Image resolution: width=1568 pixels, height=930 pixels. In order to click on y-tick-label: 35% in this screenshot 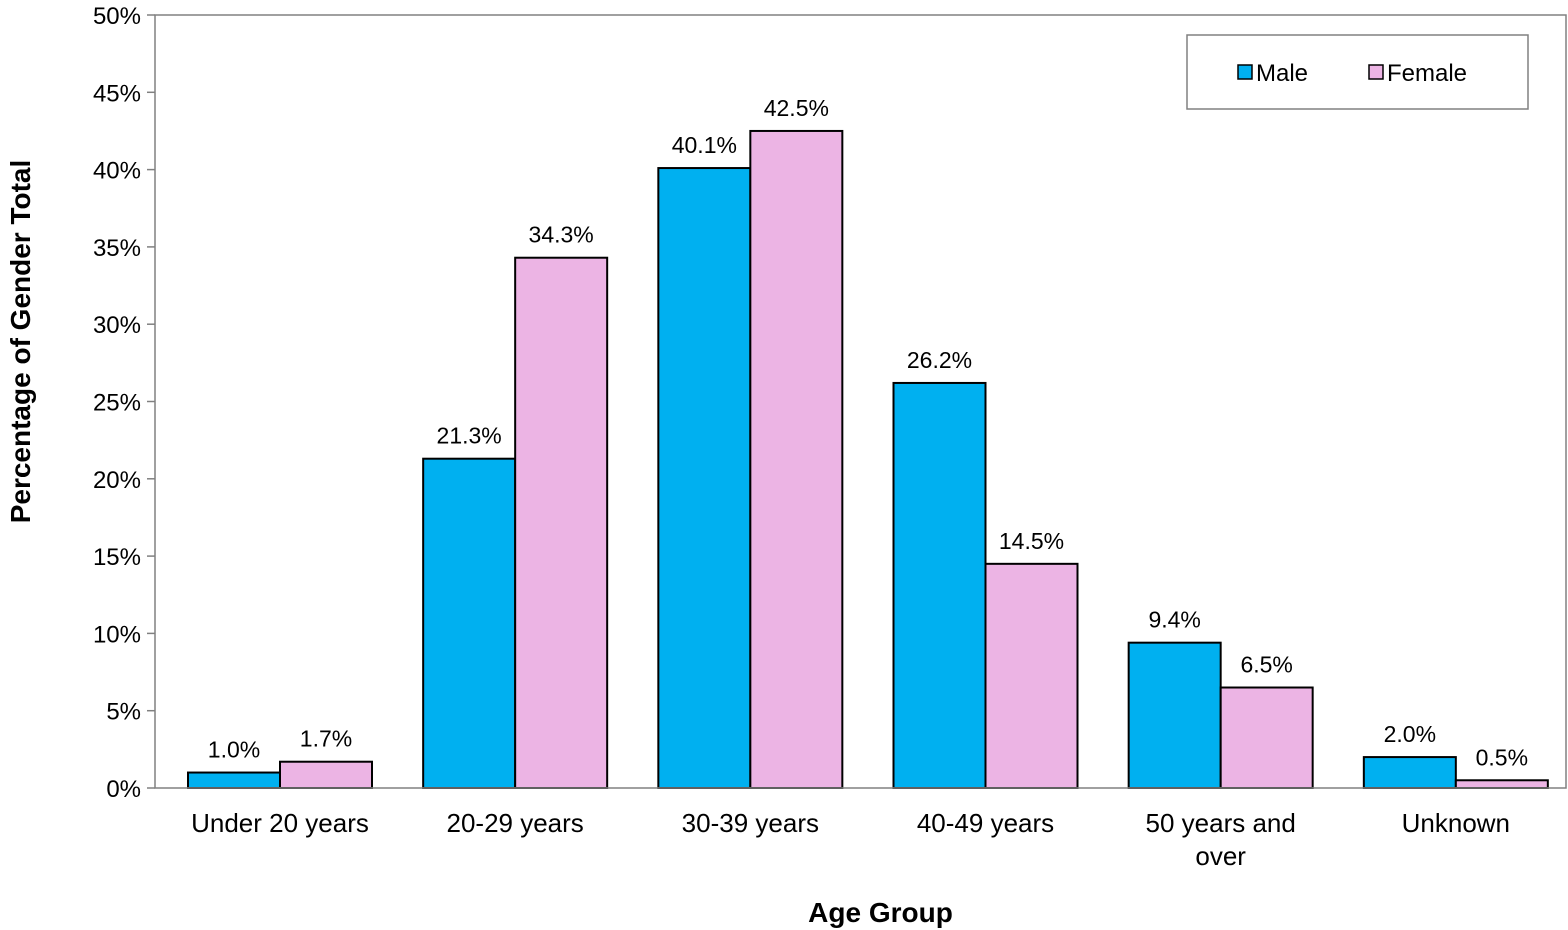, I will do `click(117, 248)`.